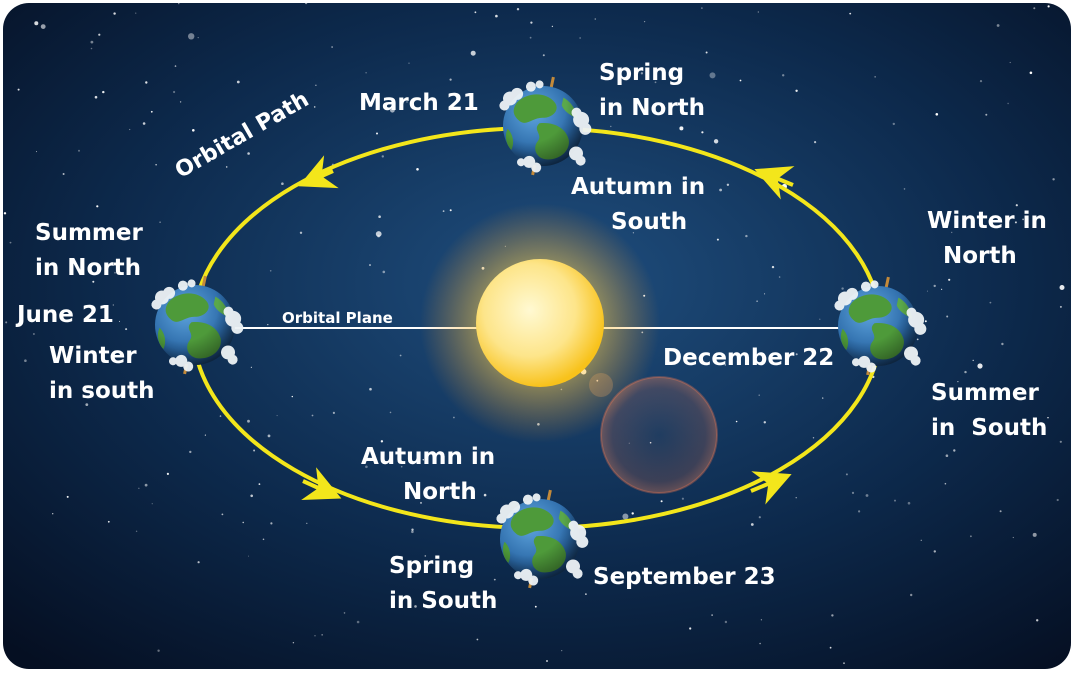 This screenshot has height=673, width=1076. What do you see at coordinates (65, 315) in the screenshot?
I see `june-date-label: June 21` at bounding box center [65, 315].